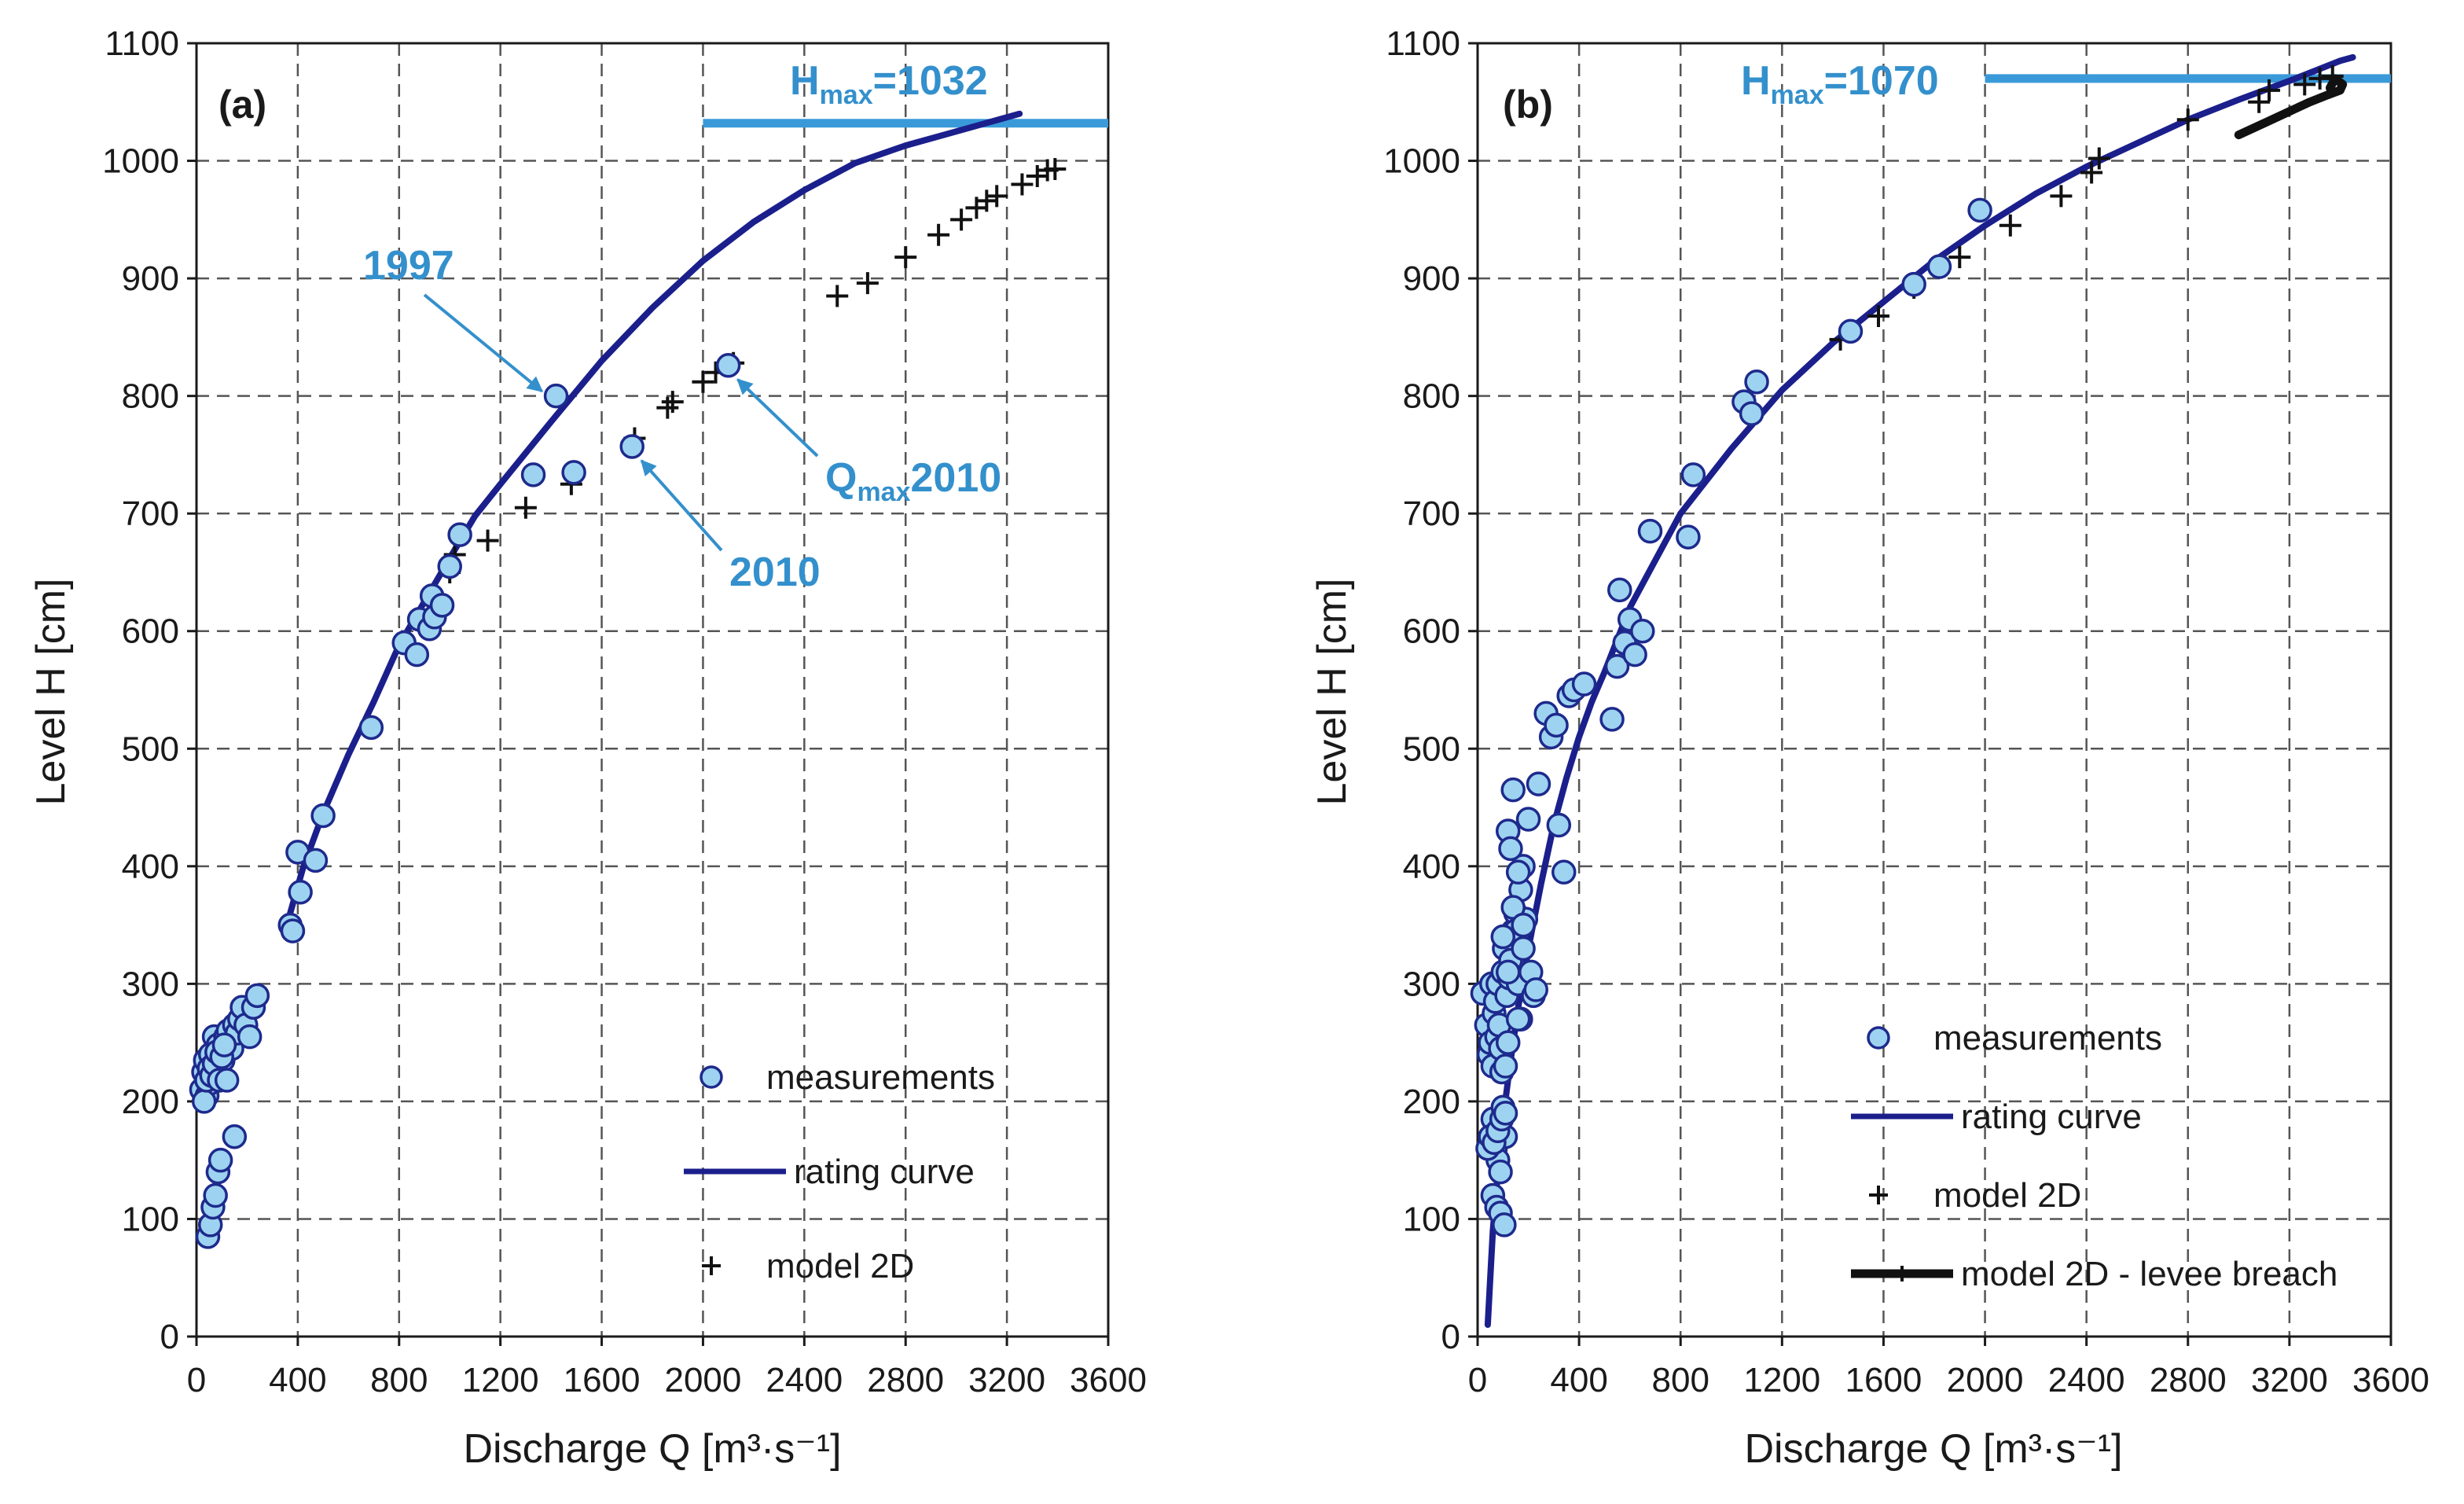 The height and width of the screenshot is (1504, 2464). I want to click on hmax-label-main: H, so click(805, 81).